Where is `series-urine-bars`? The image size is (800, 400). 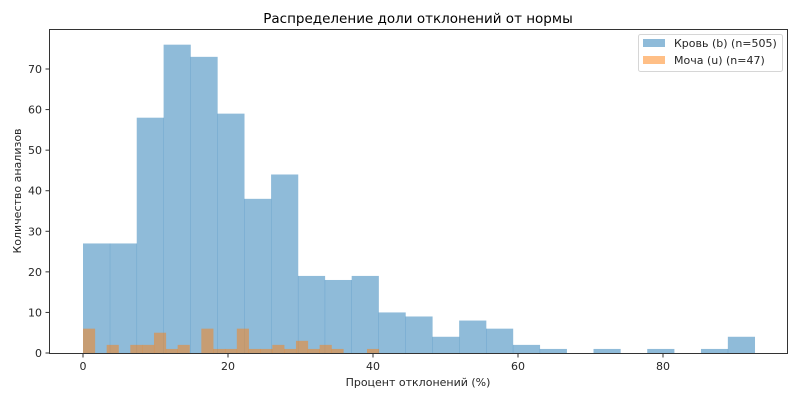
series-urine-bars is located at coordinates (231, 340).